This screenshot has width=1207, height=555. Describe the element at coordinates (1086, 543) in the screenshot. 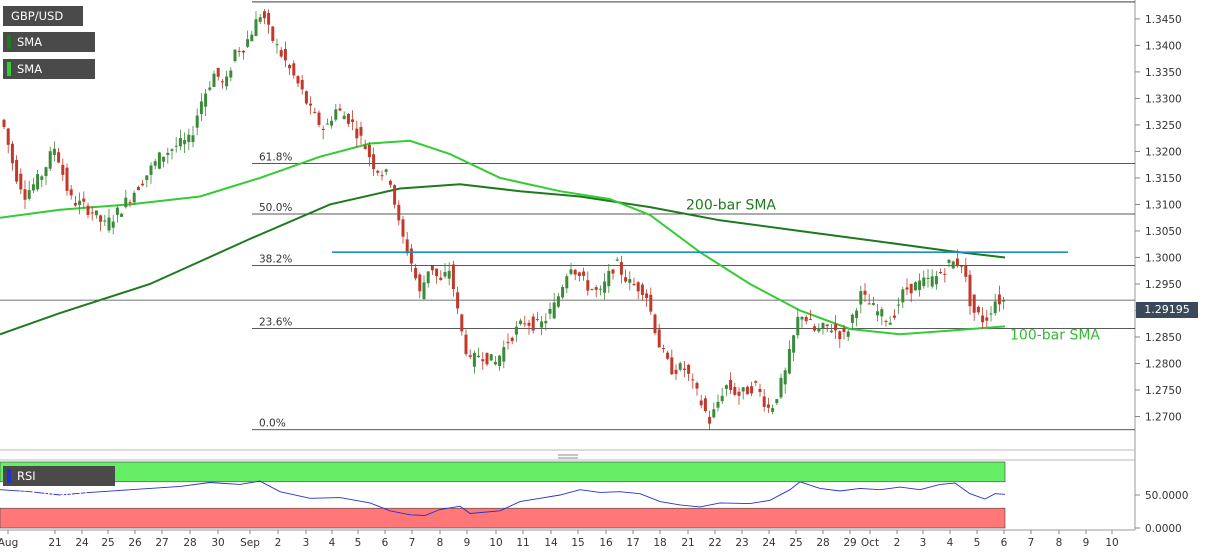

I see `date-tick-label: 9` at that location.